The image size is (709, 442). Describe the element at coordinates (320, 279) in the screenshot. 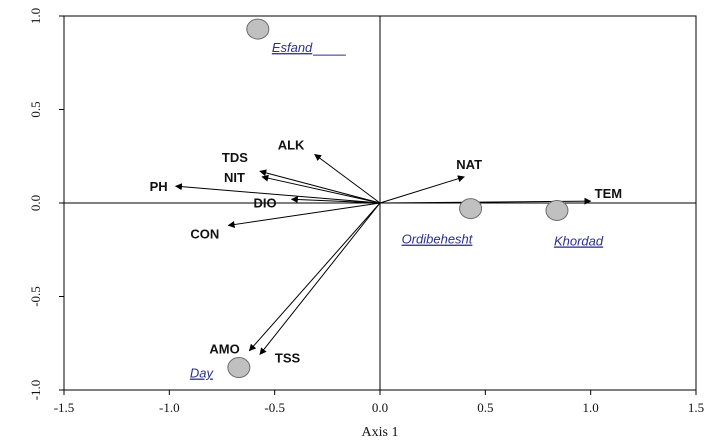

I see `vector-arrow-tss` at that location.